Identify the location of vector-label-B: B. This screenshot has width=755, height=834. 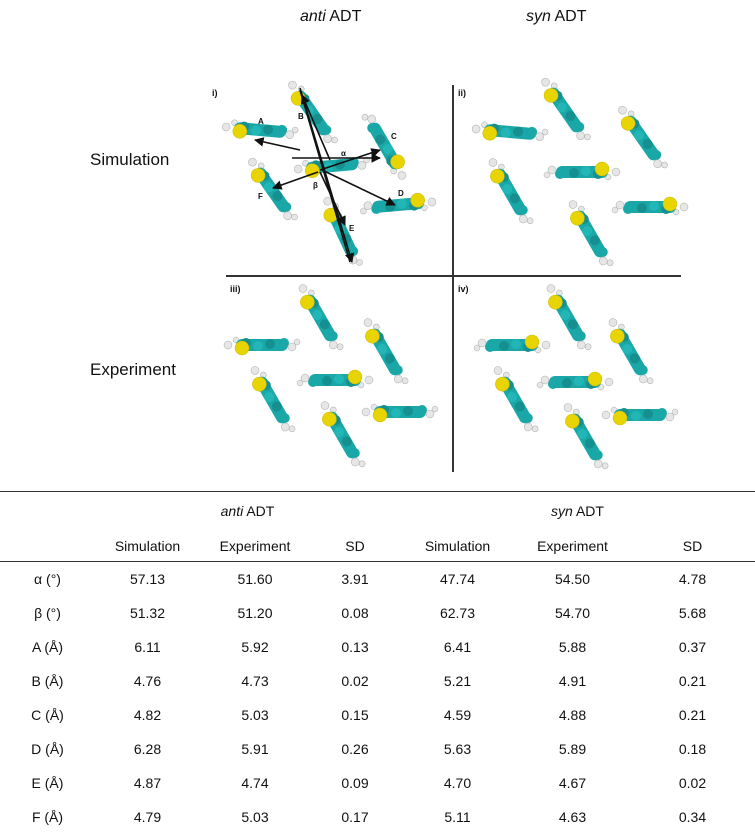
(301, 116).